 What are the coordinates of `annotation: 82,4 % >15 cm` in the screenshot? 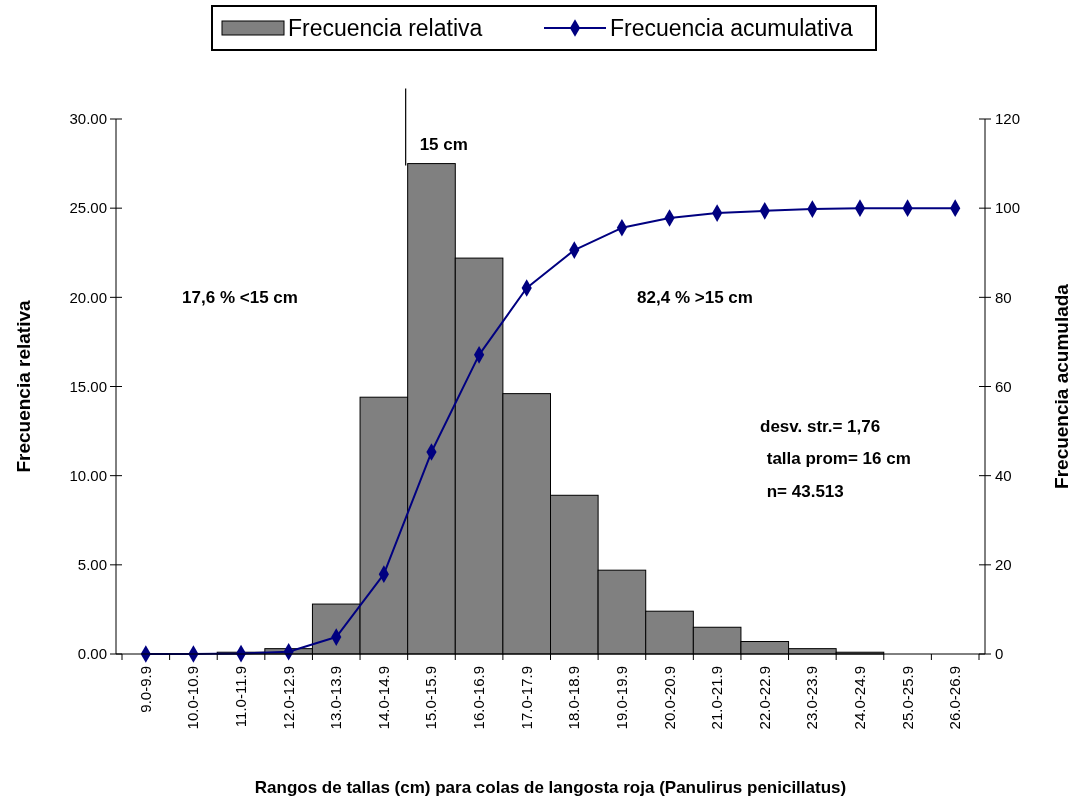 It's located at (695, 297).